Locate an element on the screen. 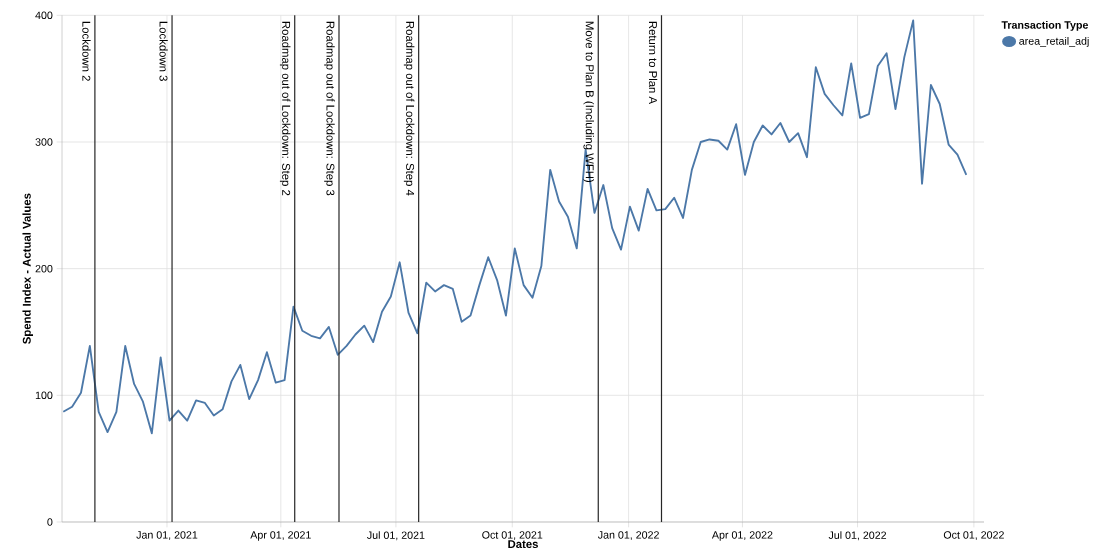  x-tick-label: Oct 01, 2021 is located at coordinates (512, 535).